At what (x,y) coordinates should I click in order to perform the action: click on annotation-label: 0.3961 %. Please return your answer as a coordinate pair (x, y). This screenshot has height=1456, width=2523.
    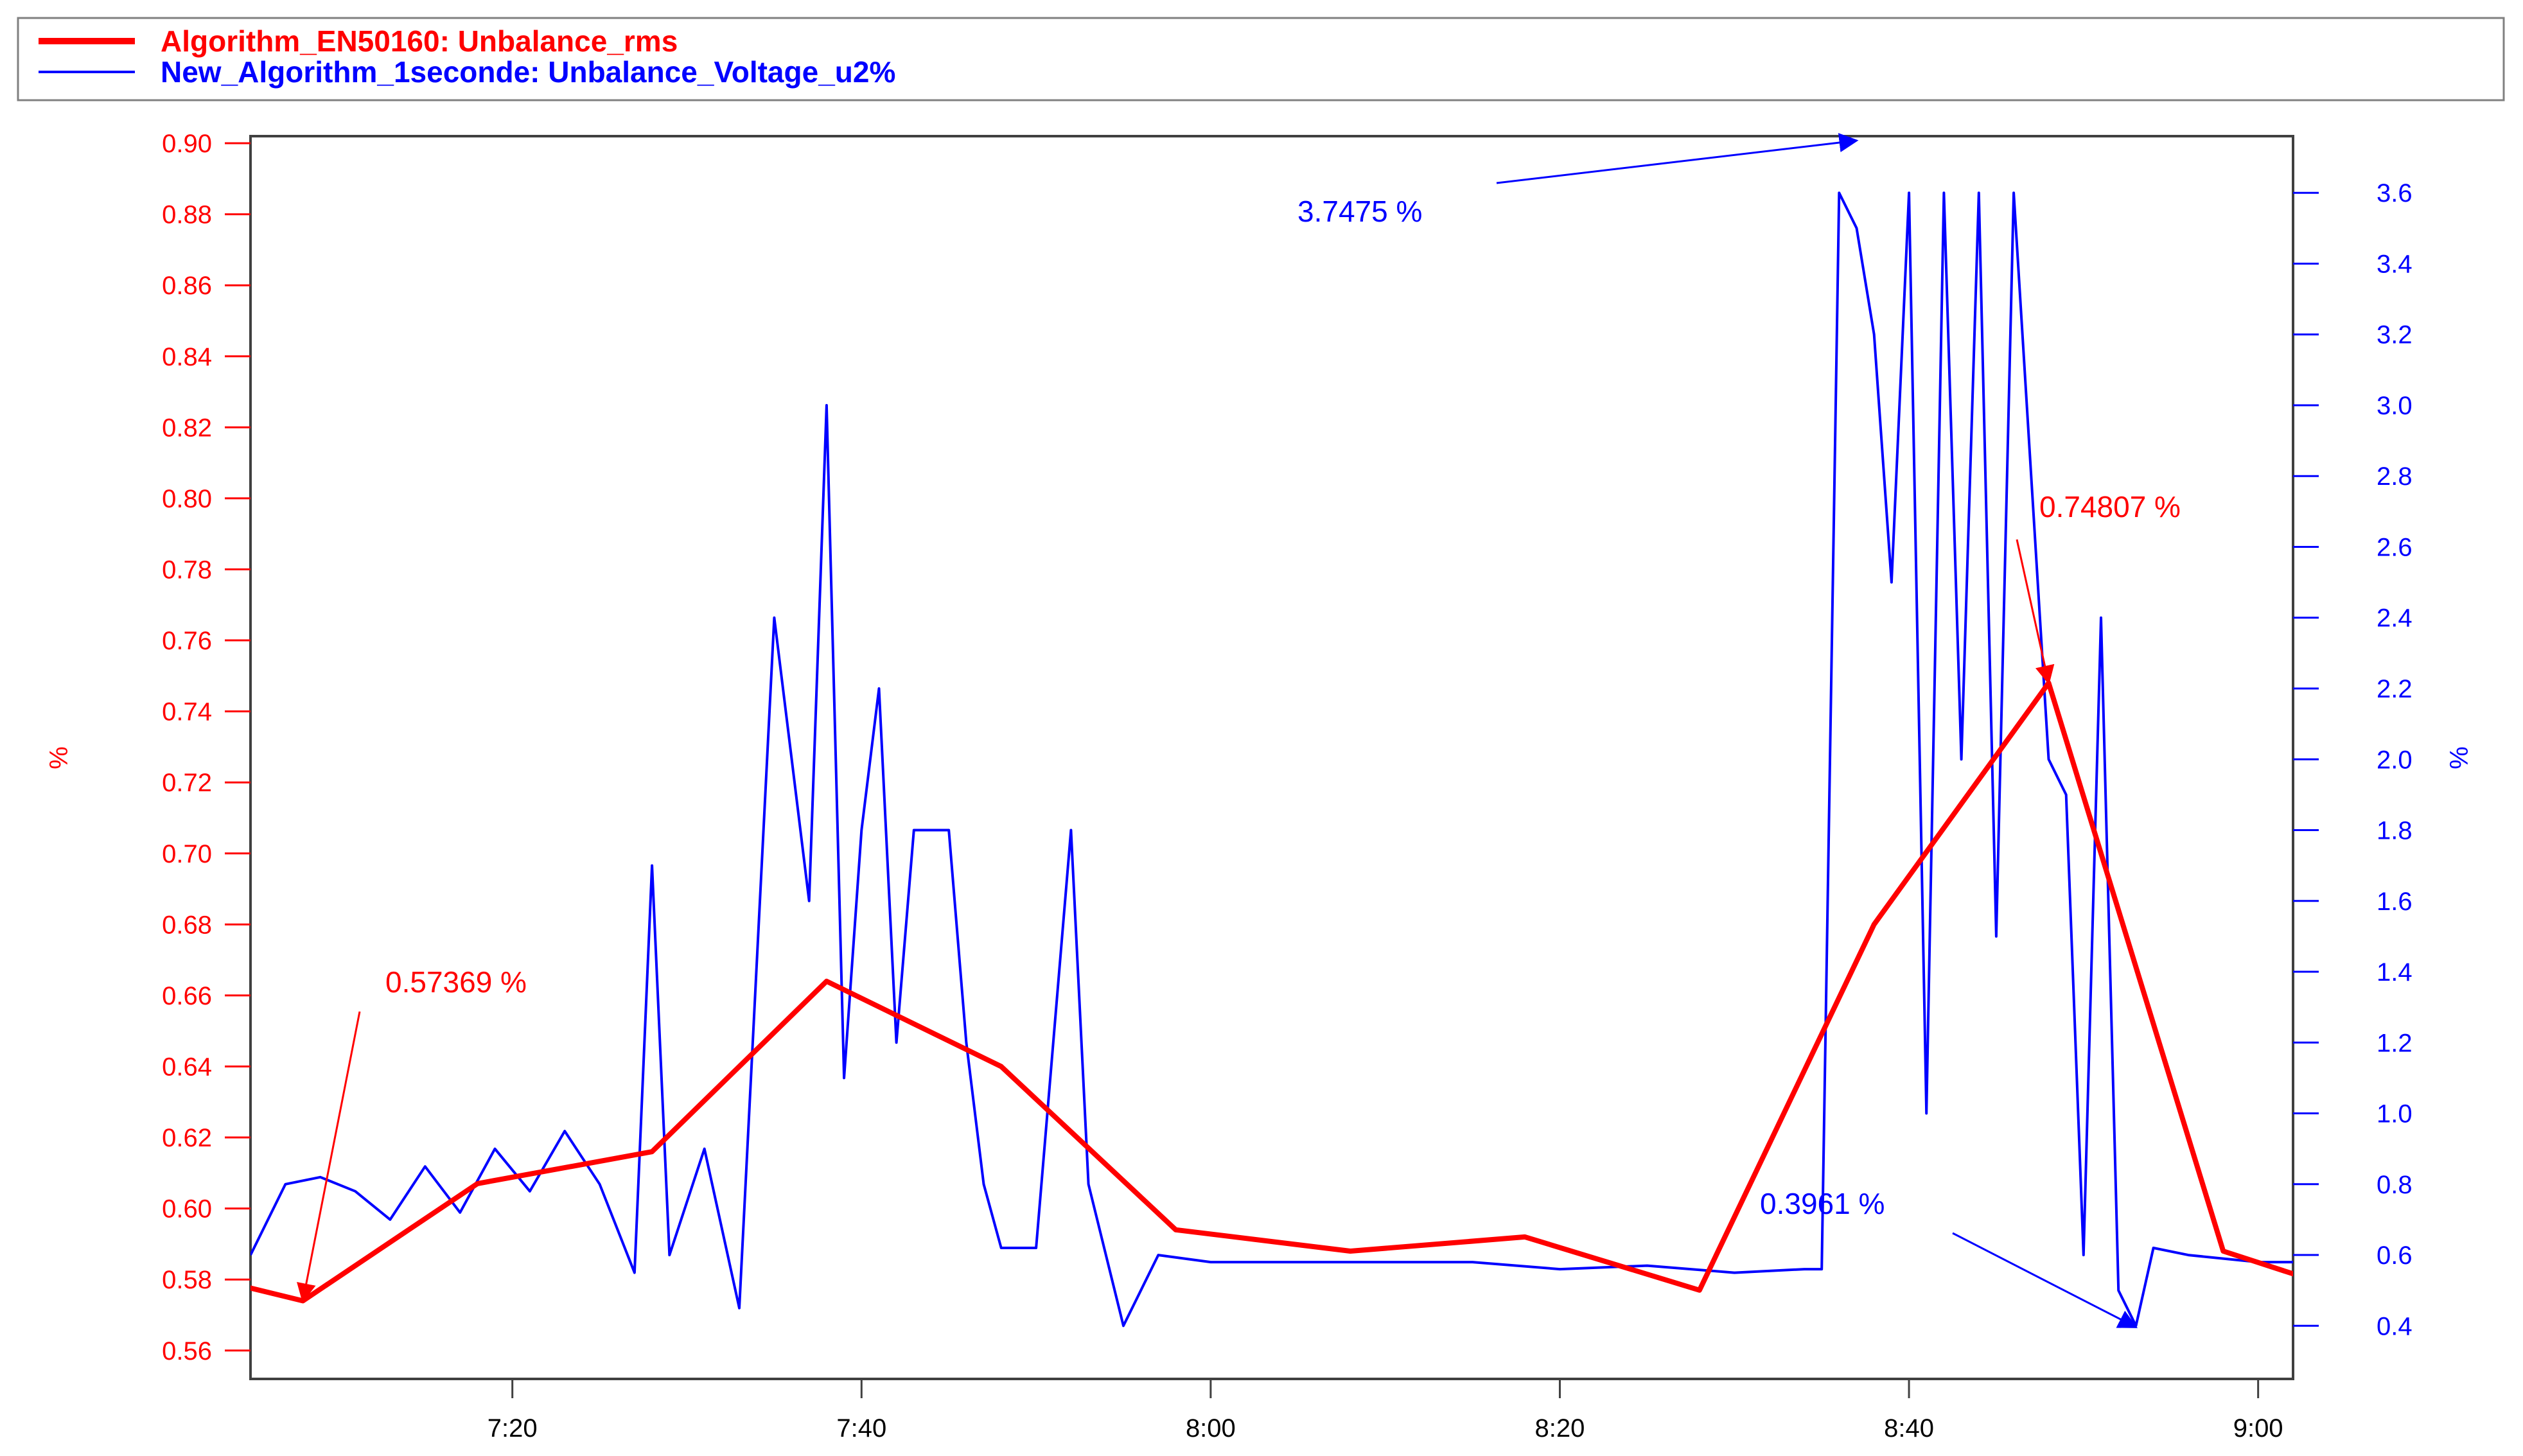
    Looking at the image, I should click on (1822, 1203).